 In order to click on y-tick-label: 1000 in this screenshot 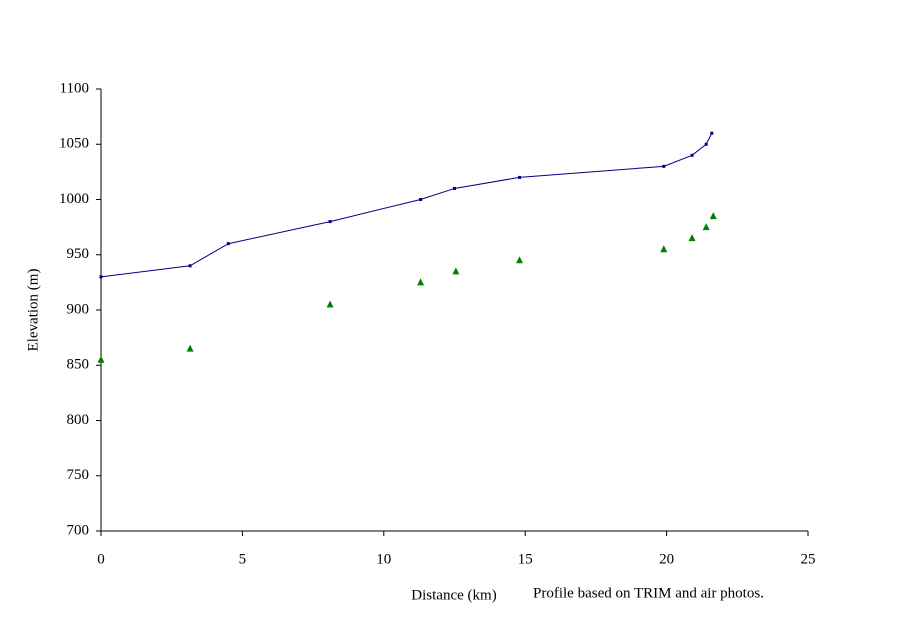, I will do `click(74, 199)`.